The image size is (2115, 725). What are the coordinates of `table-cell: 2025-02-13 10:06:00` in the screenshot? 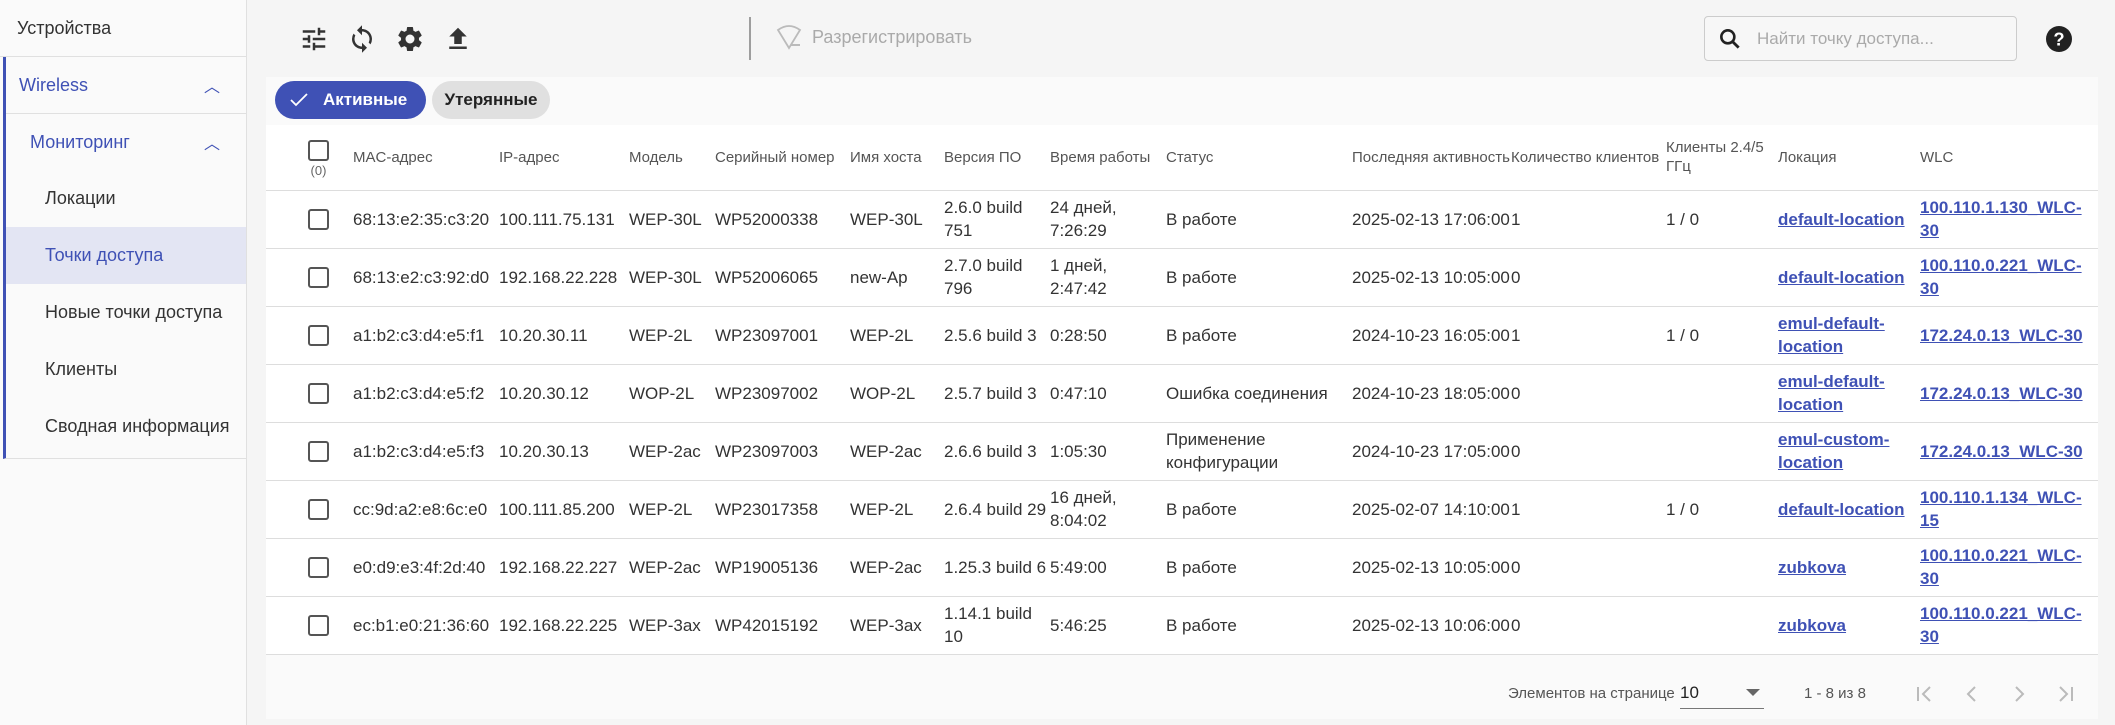 It's located at (1431, 625).